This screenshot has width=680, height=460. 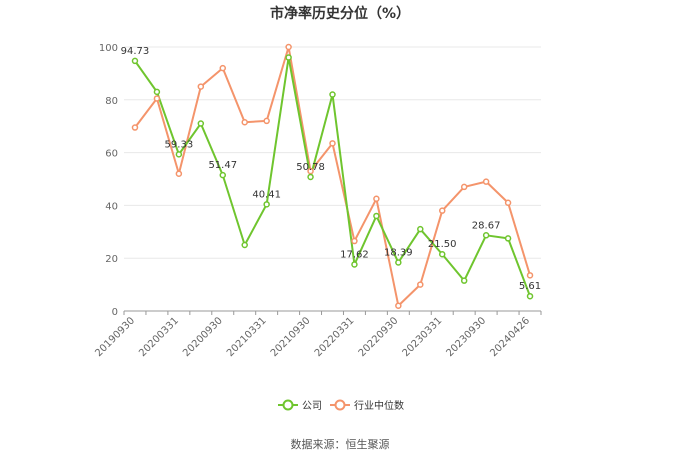 I want to click on x-tick-label: 20210930, so click(x=291, y=337).